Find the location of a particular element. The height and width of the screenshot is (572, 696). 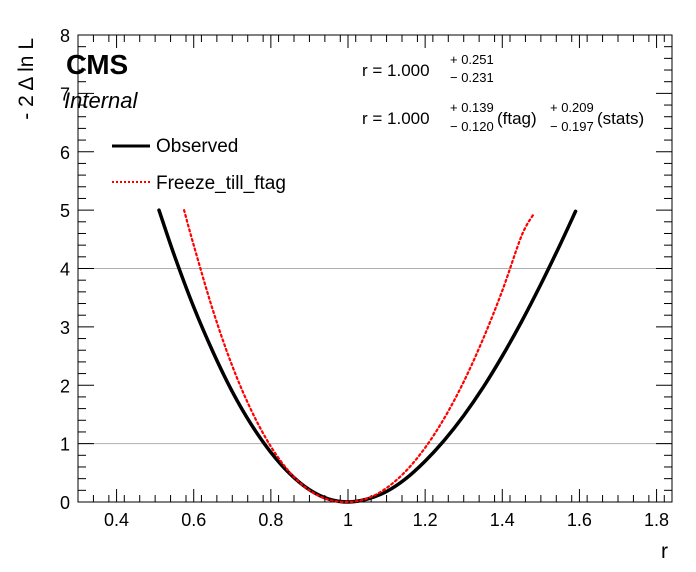

x-tick-label: 1.4 is located at coordinates (502, 520).